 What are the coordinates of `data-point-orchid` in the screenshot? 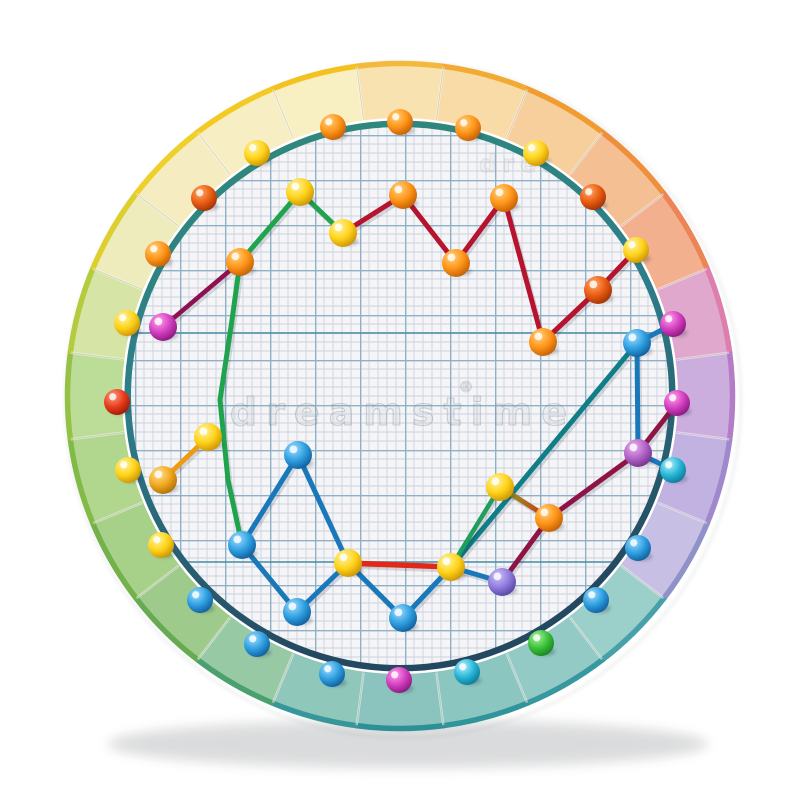 It's located at (639, 453).